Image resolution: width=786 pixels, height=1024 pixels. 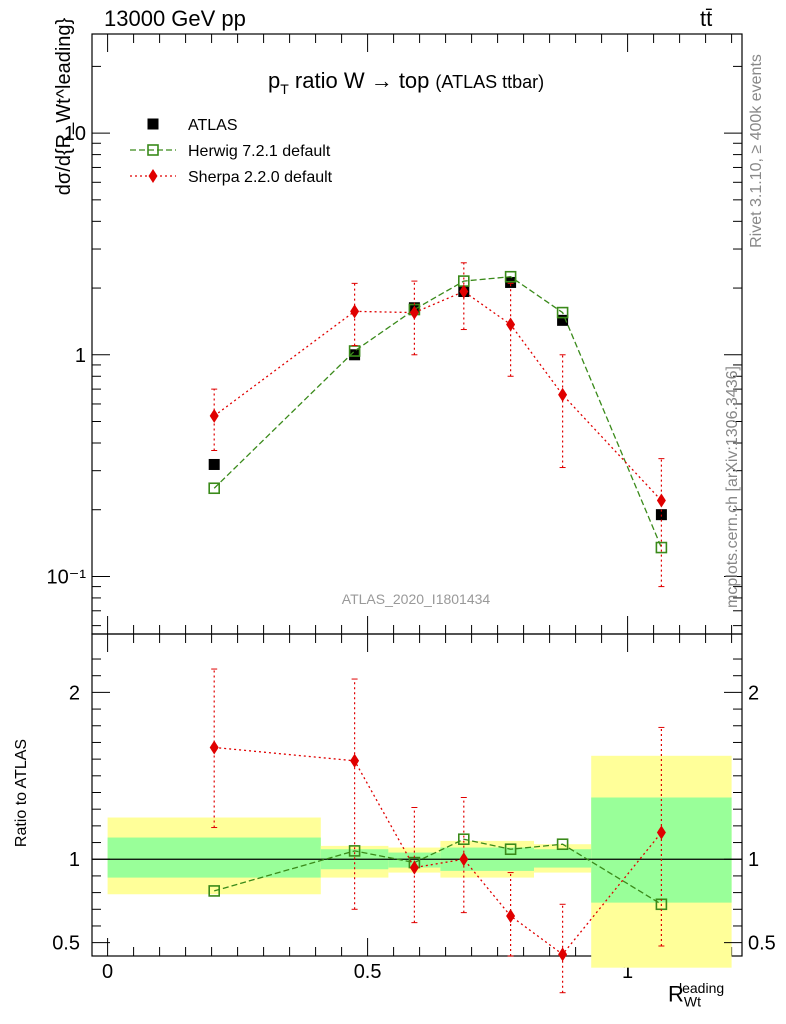 I want to click on plot-title-sub: T, so click(x=284, y=89).